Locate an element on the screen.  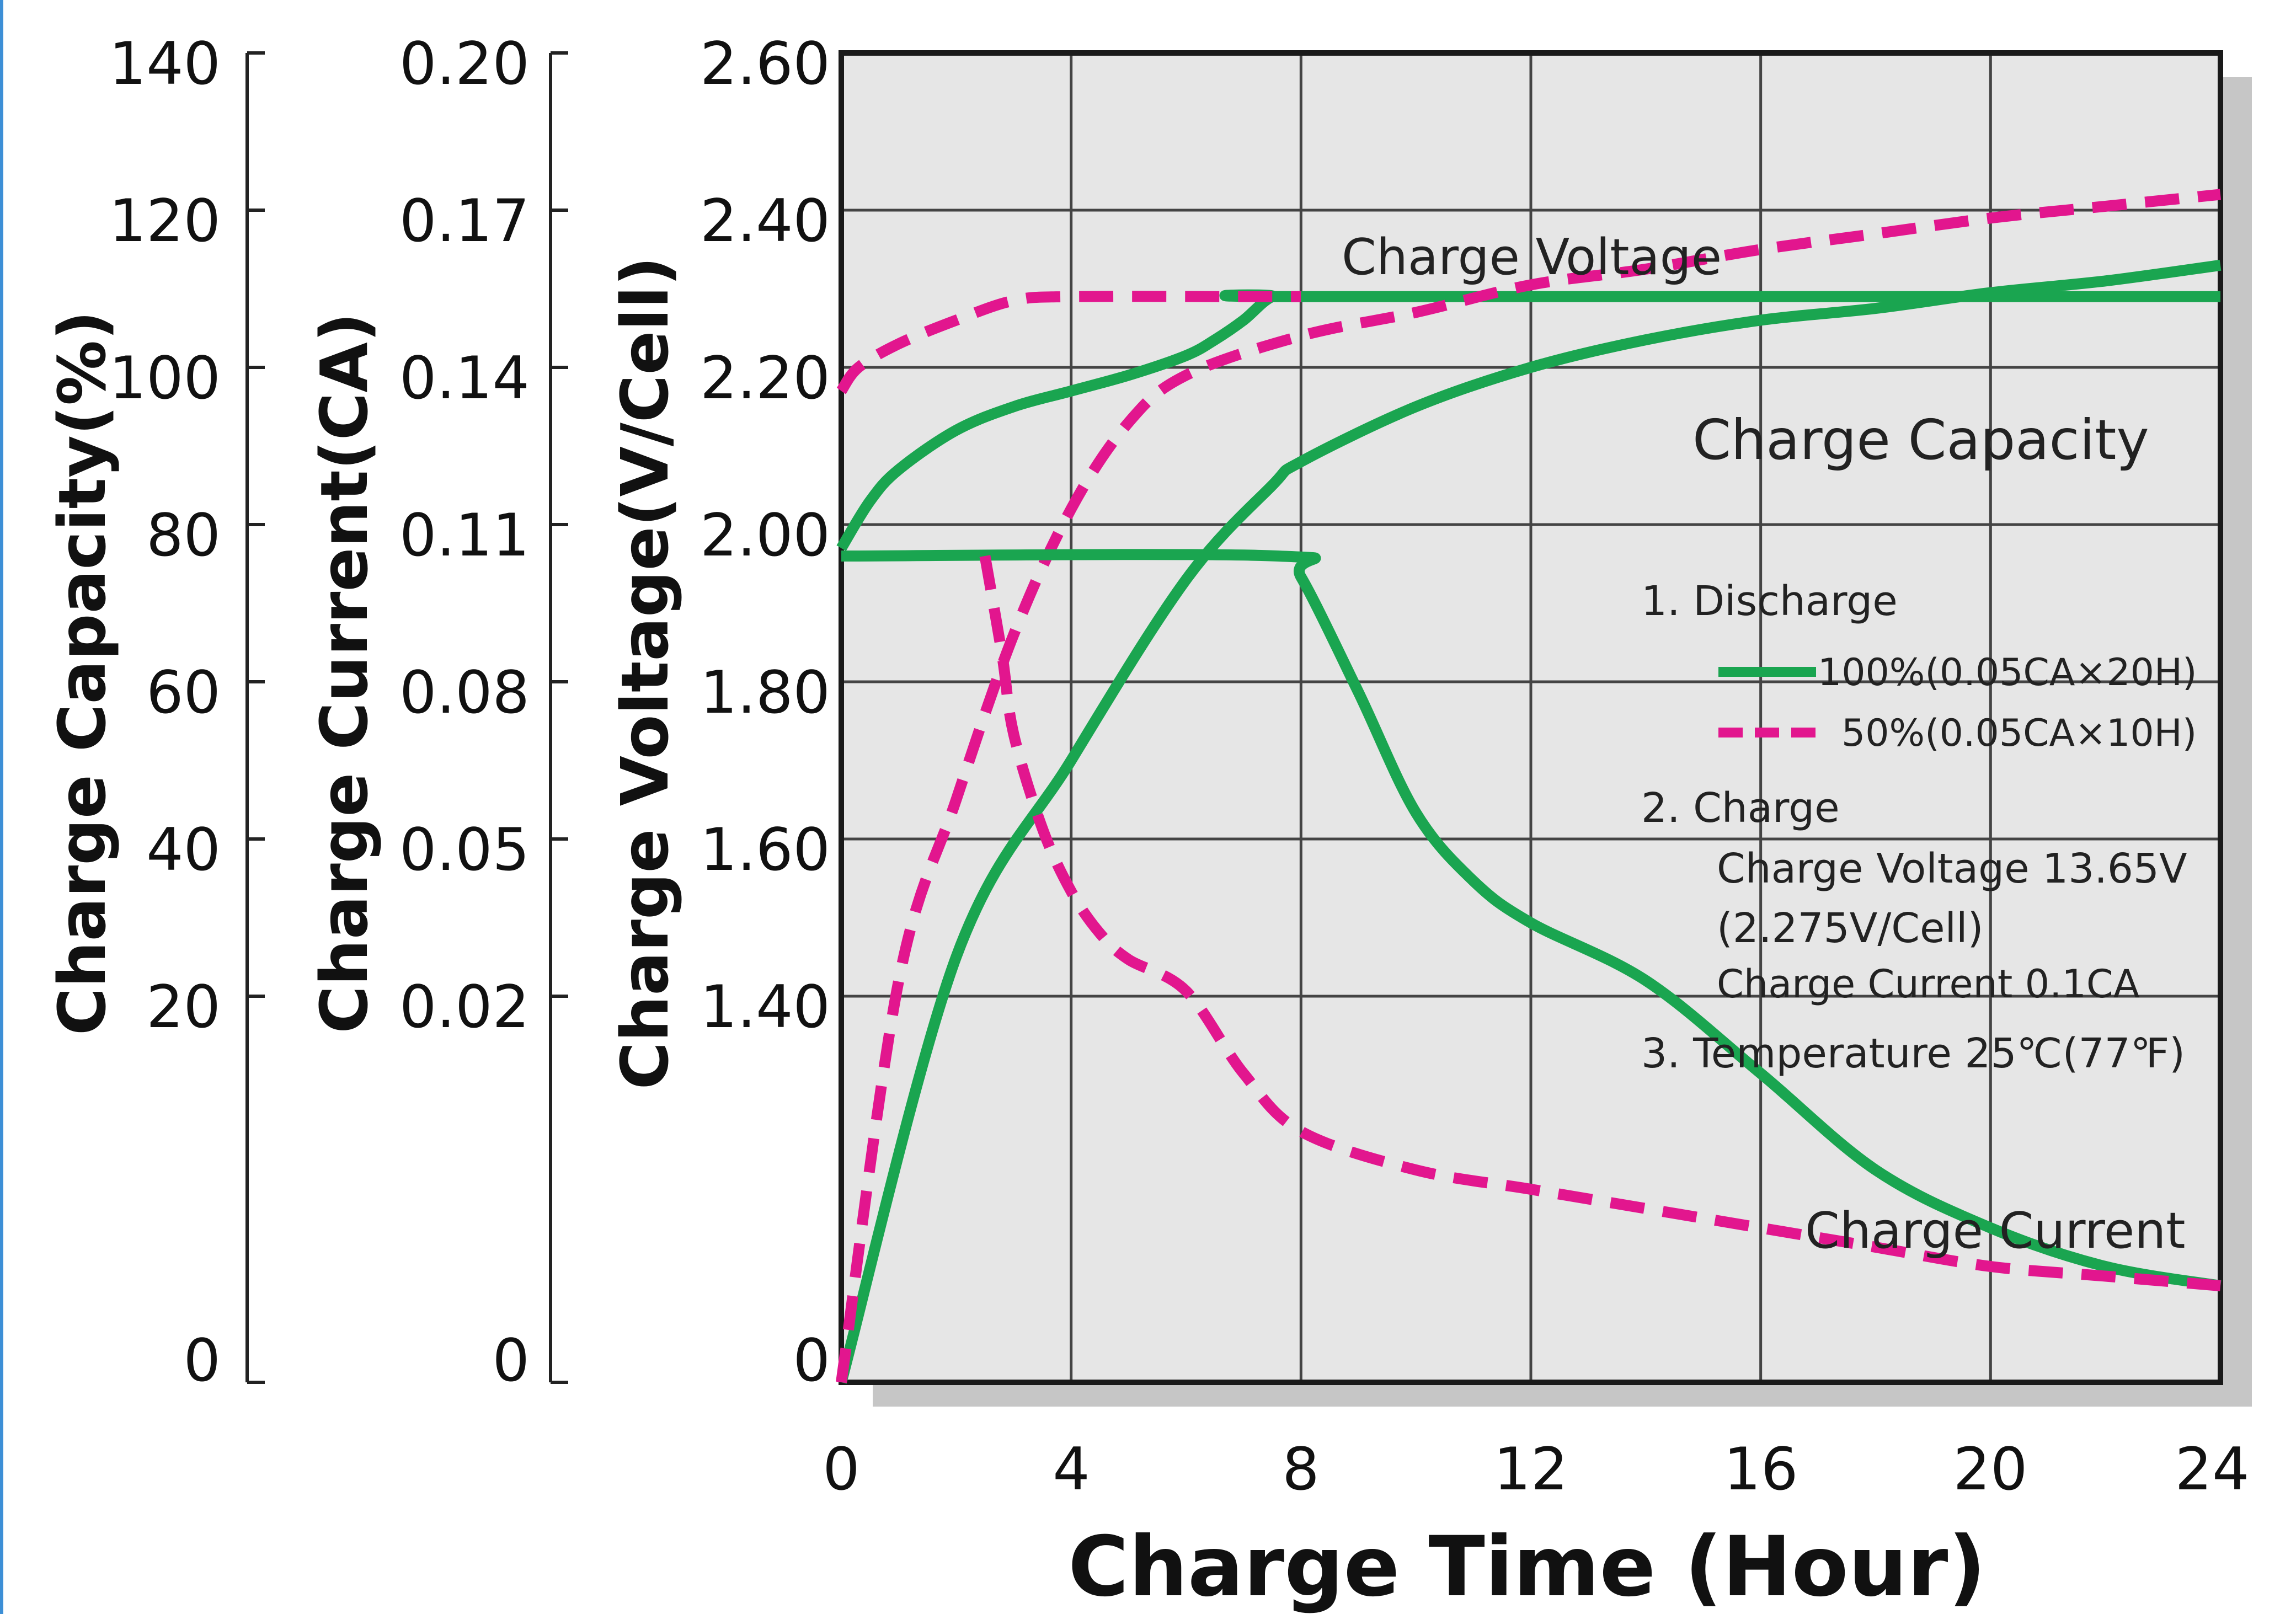
x-tick: 16 is located at coordinates (1761, 1469).